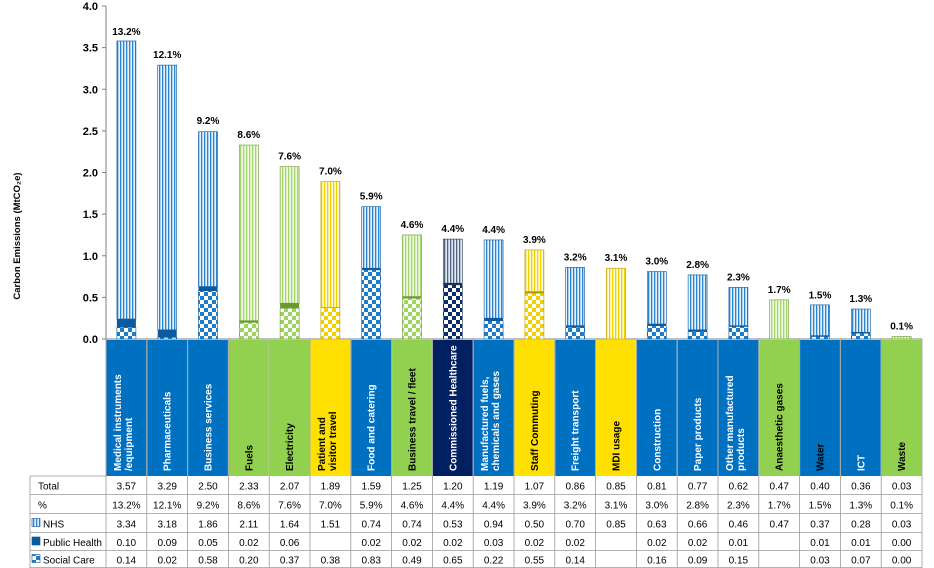  I want to click on table-cell: 0.10, so click(127, 543).